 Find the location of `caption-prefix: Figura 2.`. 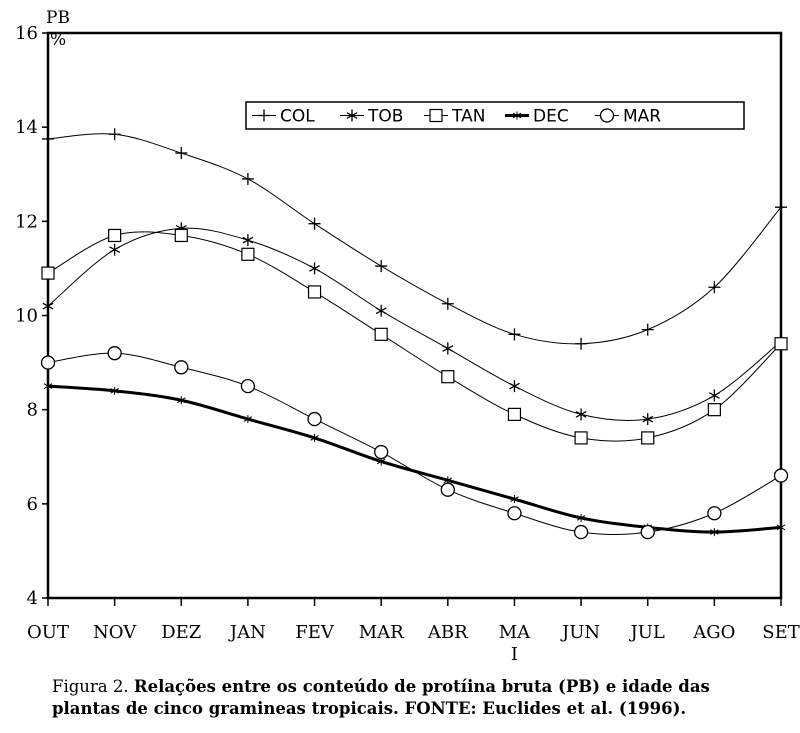

caption-prefix: Figura 2. is located at coordinates (93, 686).